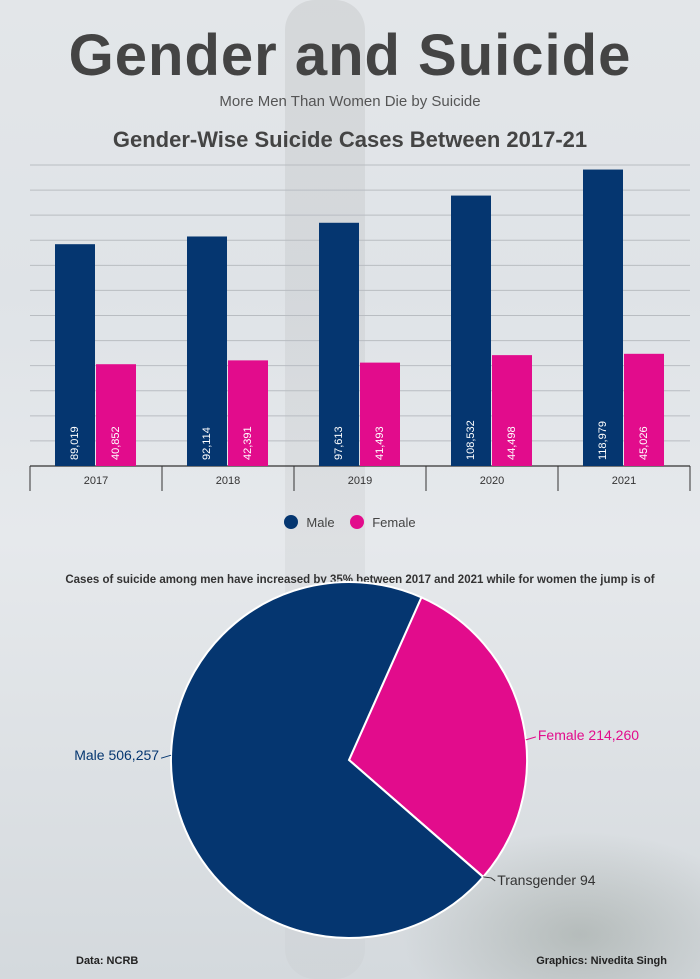 Image resolution: width=700 pixels, height=979 pixels. Describe the element at coordinates (350, 101) in the screenshot. I see `page-subtitle: More Men Than Women Die by Suicide` at that location.